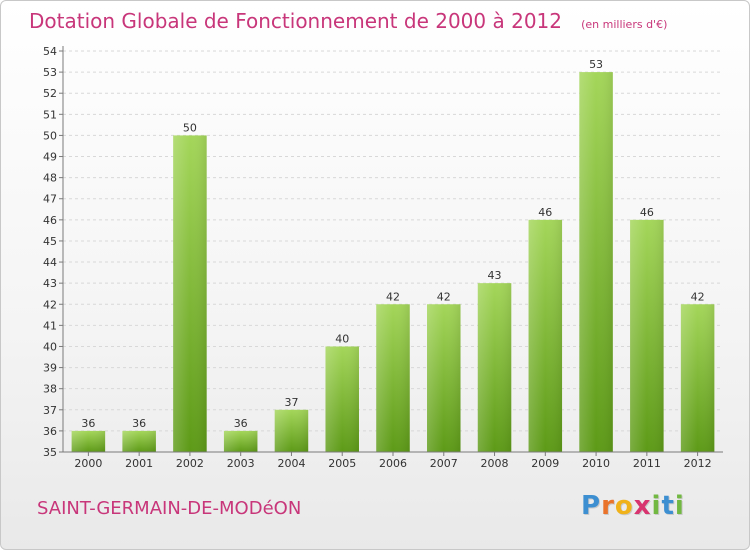  What do you see at coordinates (444, 296) in the screenshot?
I see `bar-value-label-2007: 42` at bounding box center [444, 296].